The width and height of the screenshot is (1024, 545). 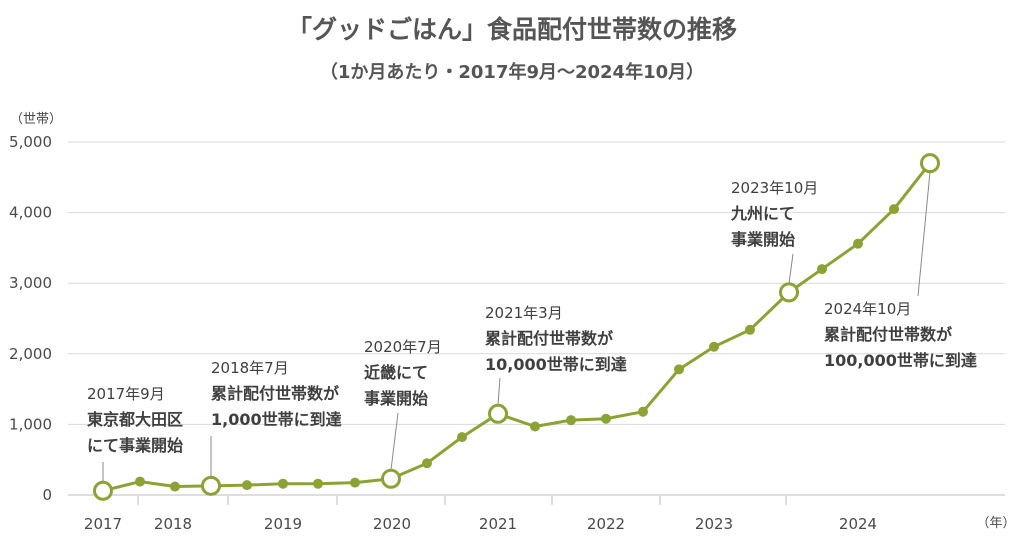 I want to click on y-tick-label: 2,000, so click(x=30, y=354).